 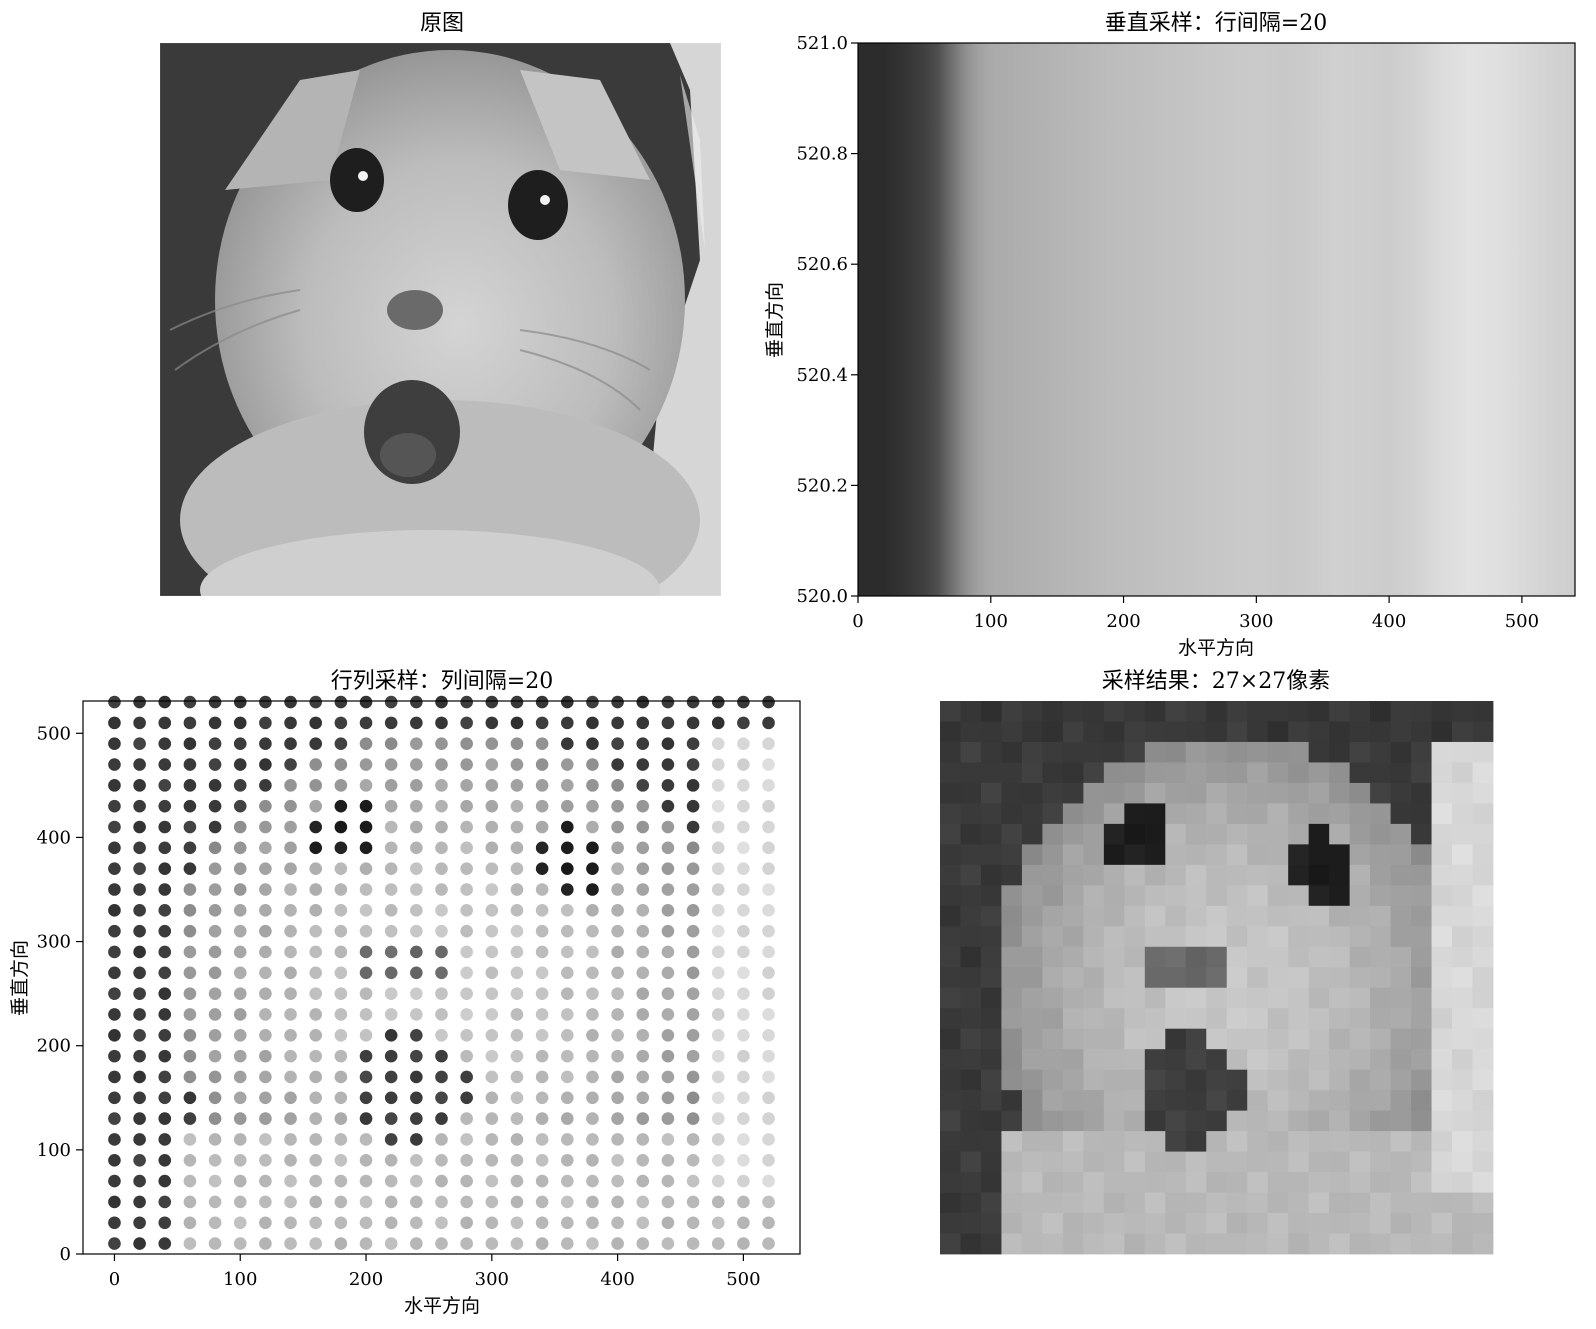 What do you see at coordinates (1216, 681) in the screenshot?
I see `panel-4-title: 采样结果：27×27像素` at bounding box center [1216, 681].